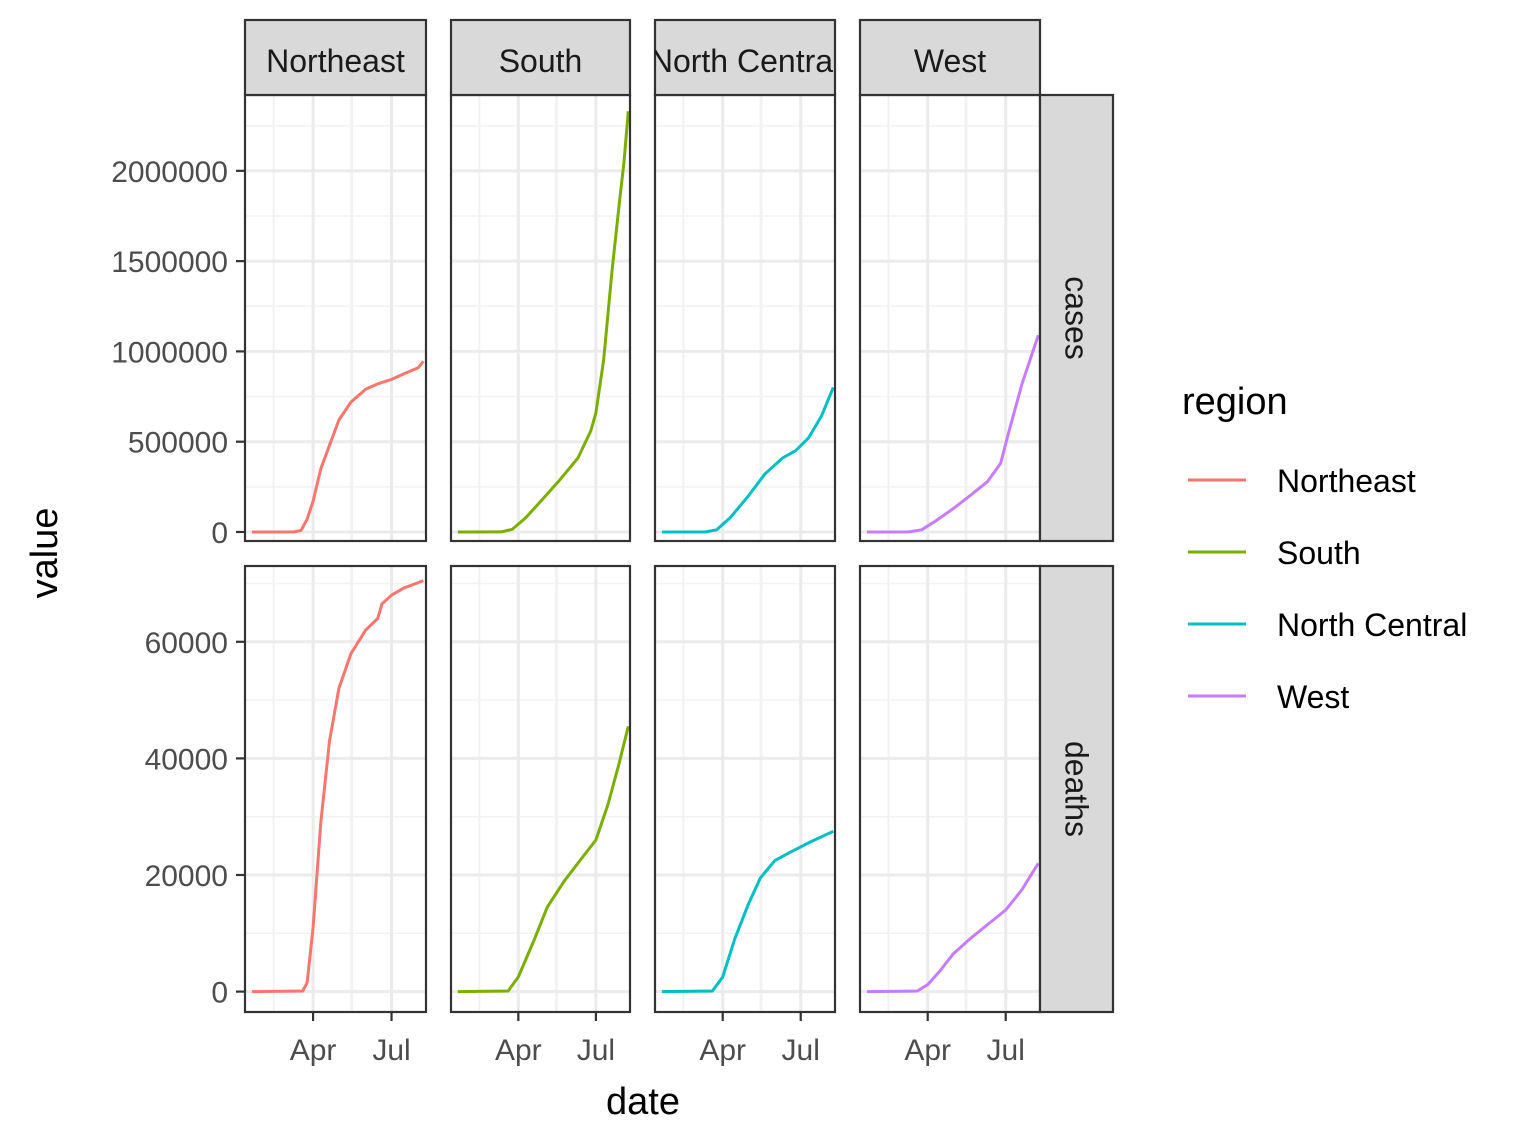 Image resolution: width=1540 pixels, height=1146 pixels. What do you see at coordinates (953, 434) in the screenshot?
I see `series-line-west-cases` at bounding box center [953, 434].